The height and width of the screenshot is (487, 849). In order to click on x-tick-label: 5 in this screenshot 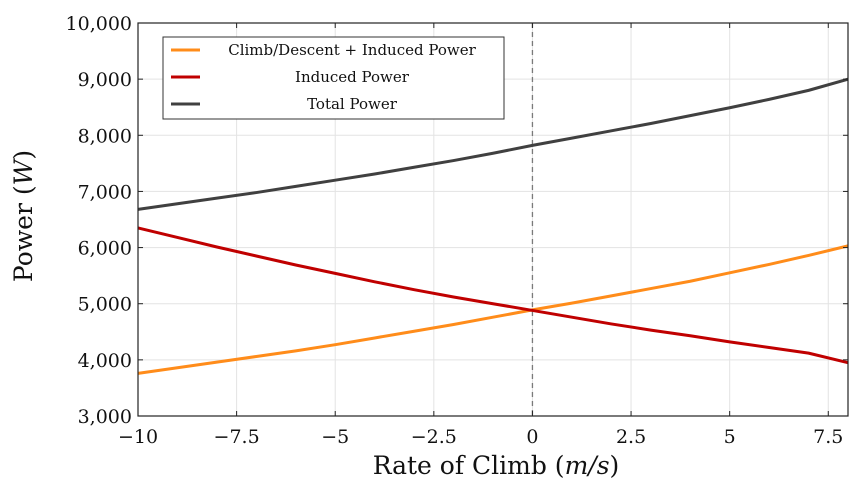, I will do `click(730, 437)`.